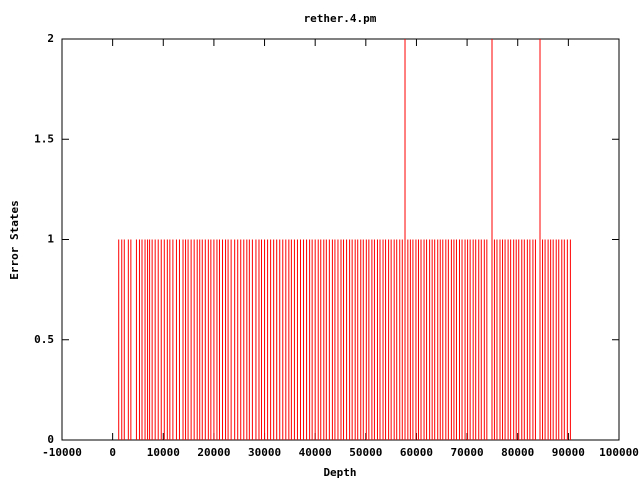 Image resolution: width=640 pixels, height=480 pixels. I want to click on x-tick-label: 20000, so click(213, 452).